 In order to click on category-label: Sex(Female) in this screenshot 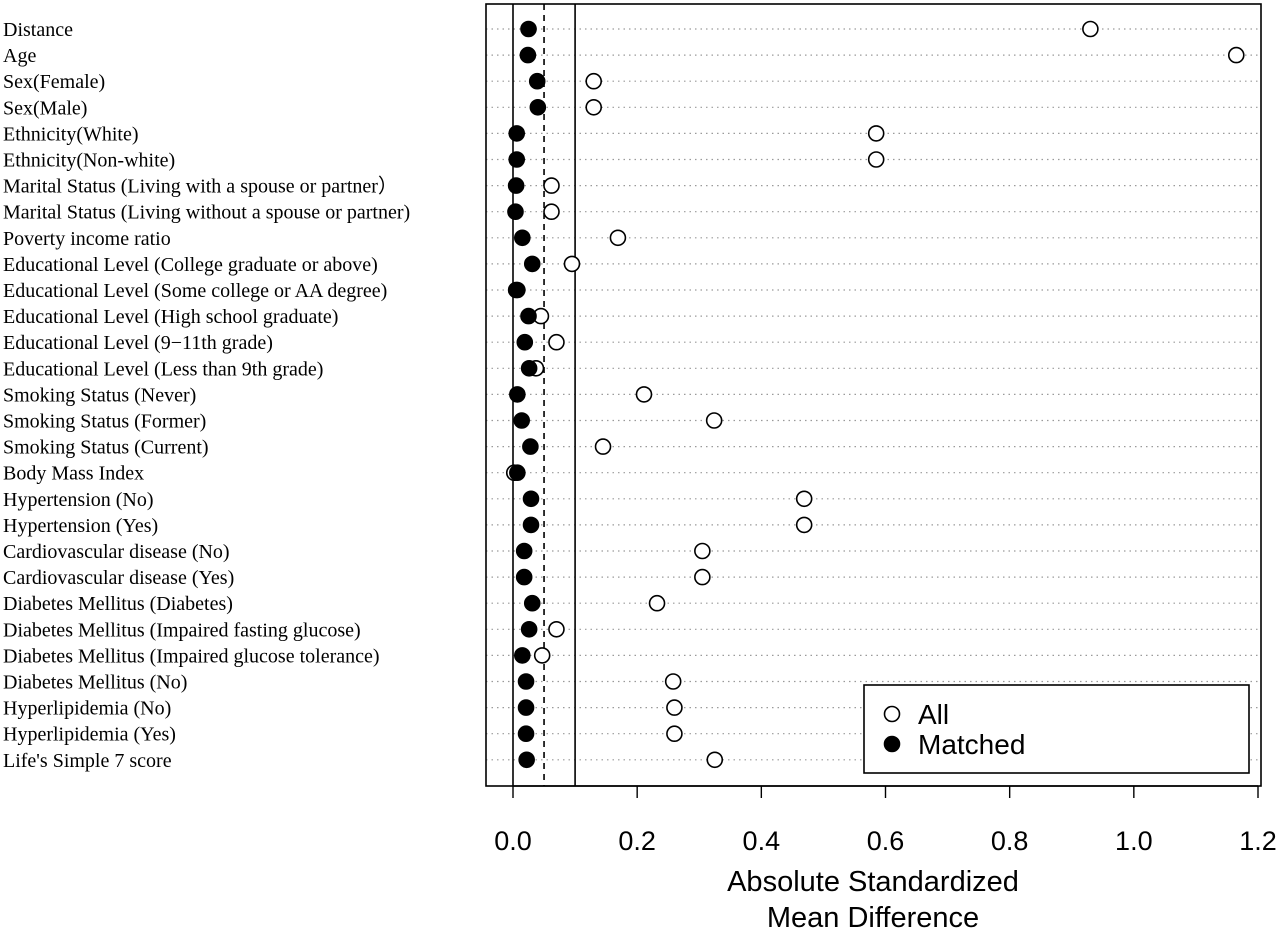, I will do `click(54, 82)`.